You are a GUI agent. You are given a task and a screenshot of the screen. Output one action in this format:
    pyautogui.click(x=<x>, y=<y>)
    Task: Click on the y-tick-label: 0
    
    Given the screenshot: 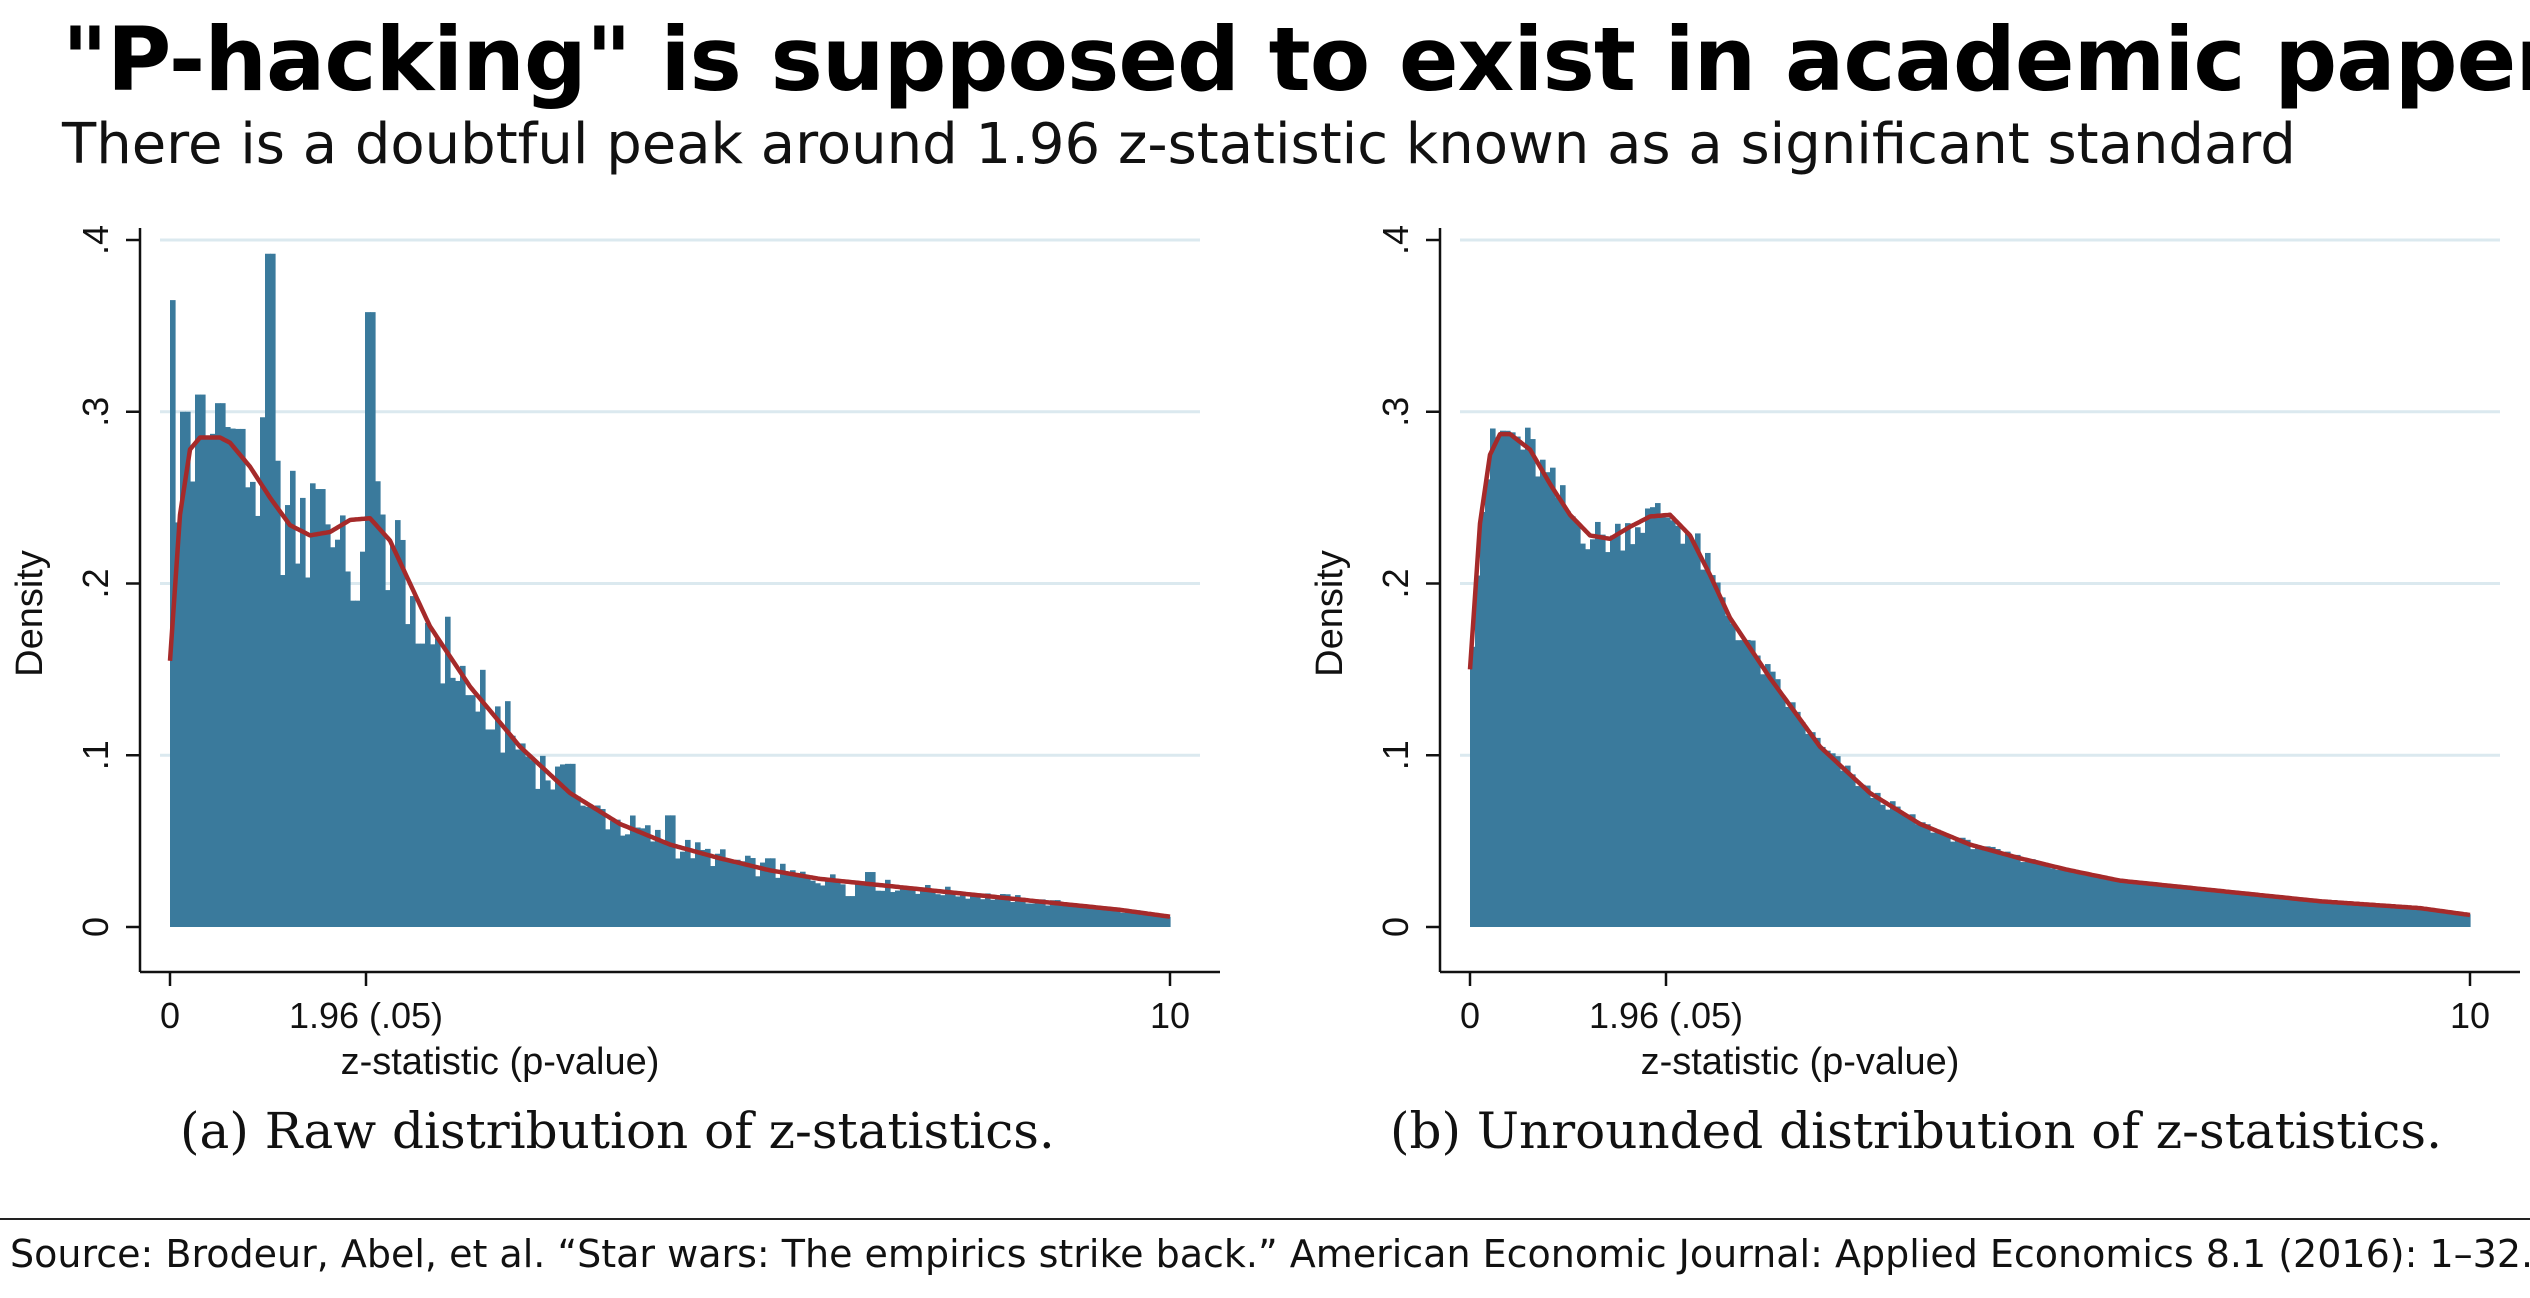 What is the action you would take?
    pyautogui.click(x=95, y=927)
    